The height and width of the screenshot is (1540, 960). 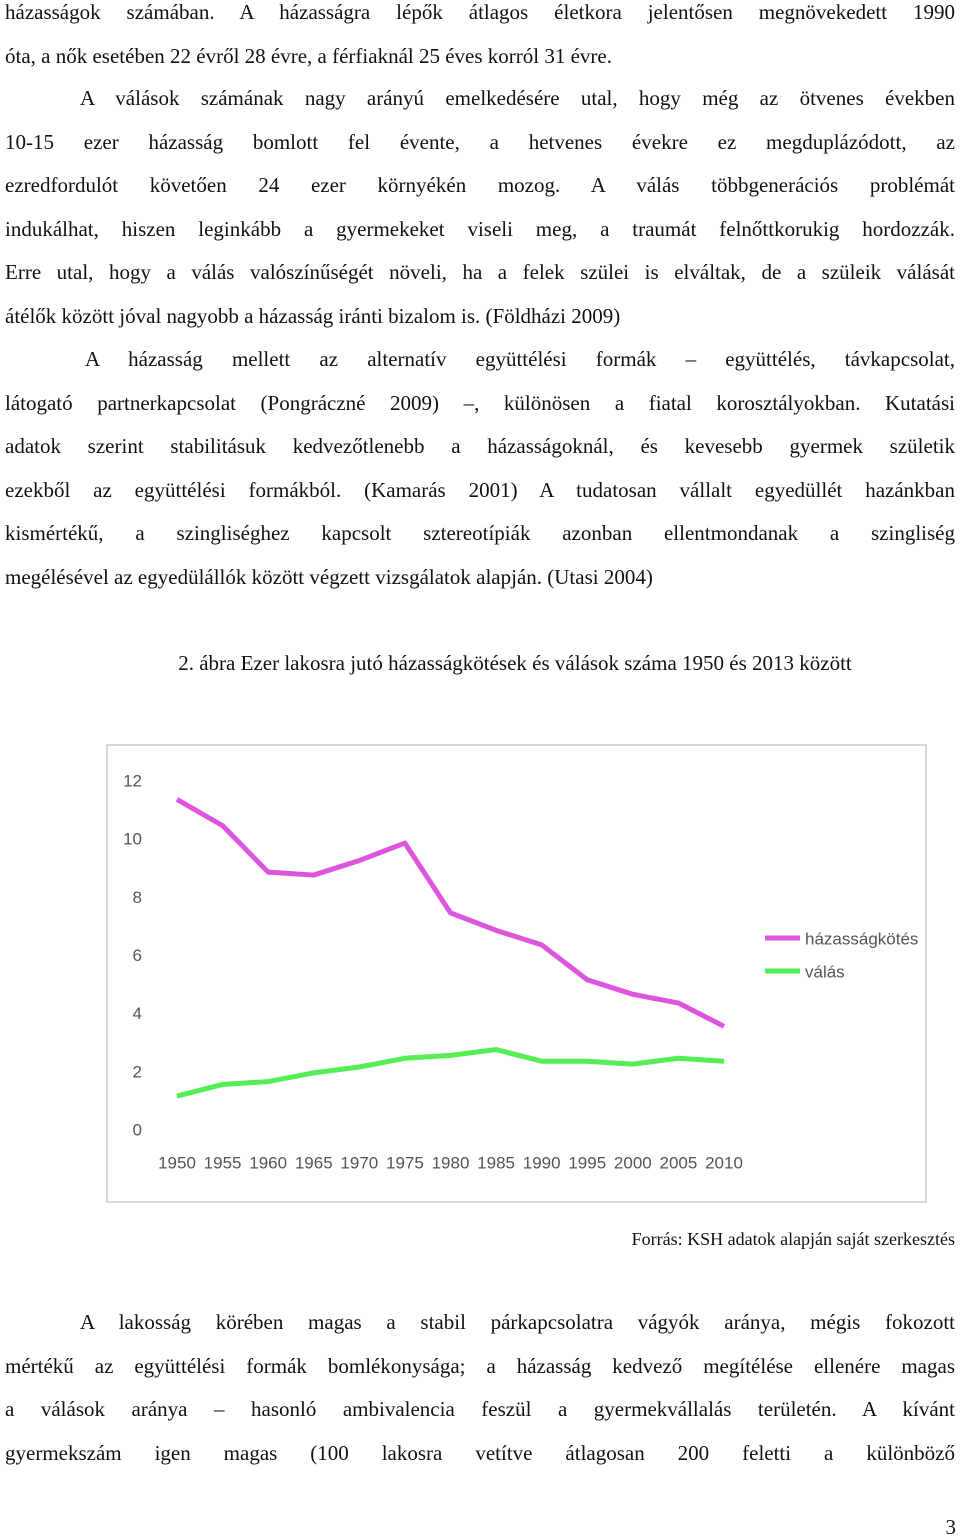 What do you see at coordinates (633, 1162) in the screenshot?
I see `x-tick-label: 2000` at bounding box center [633, 1162].